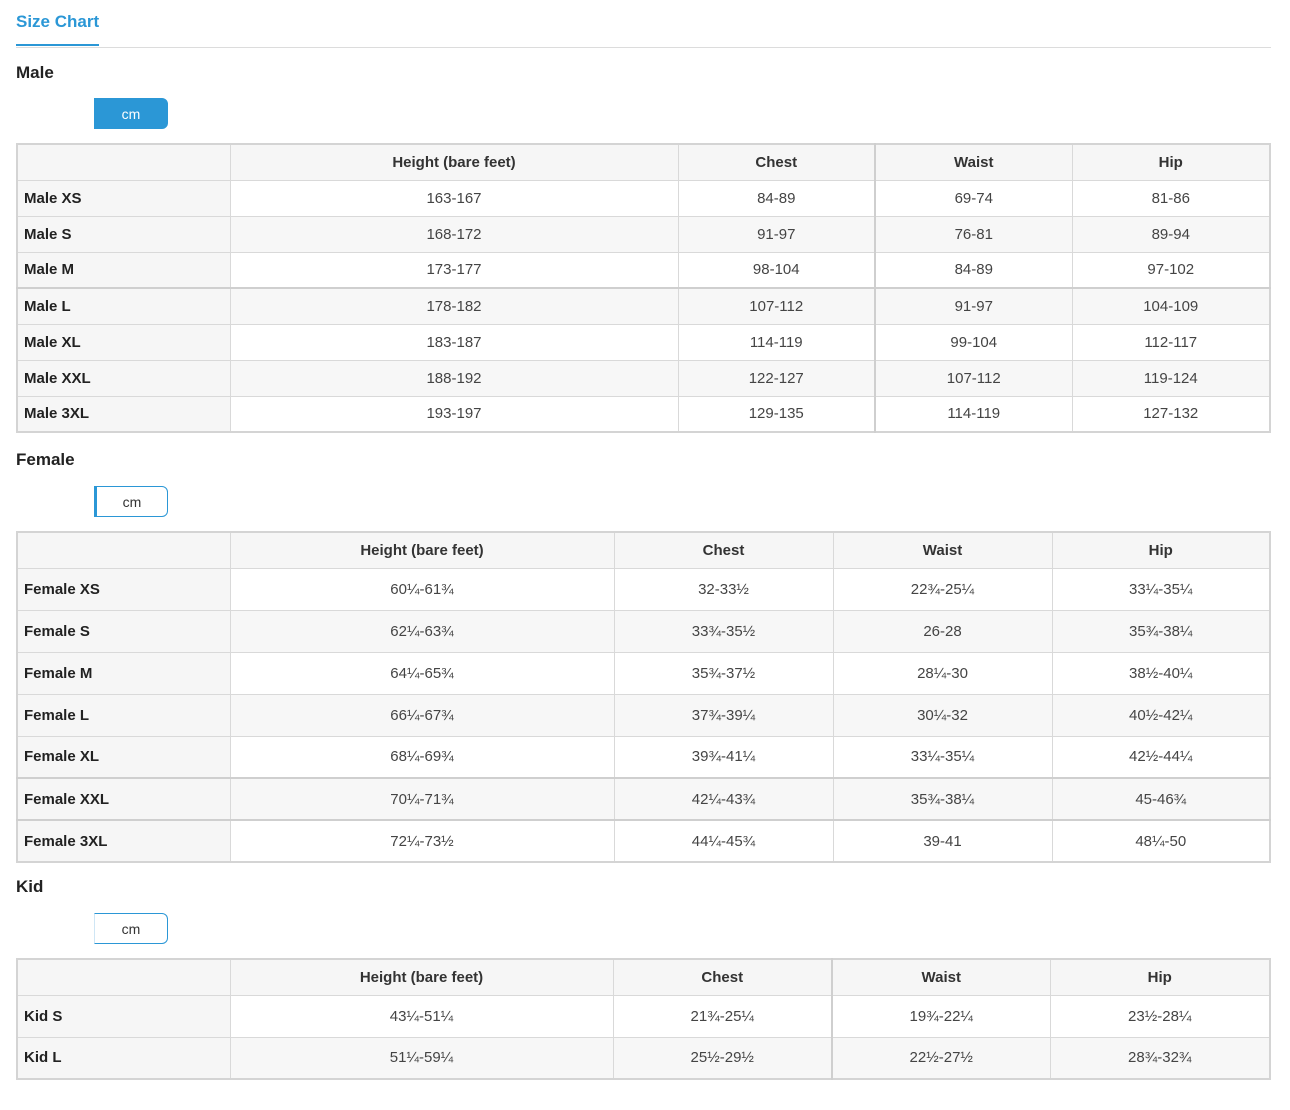 The height and width of the screenshot is (1110, 1290). I want to click on table-row: Male XL 183-187 114-119 99-104 112-117, so click(643, 342).